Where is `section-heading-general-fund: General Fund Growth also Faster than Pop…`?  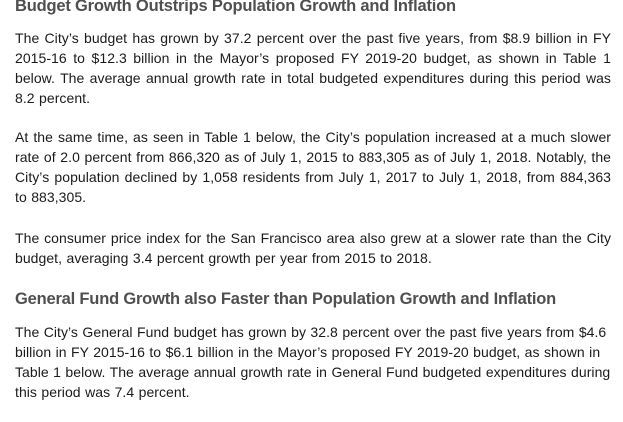
section-heading-general-fund: General Fund Growth also Faster than Pop… is located at coordinates (286, 299).